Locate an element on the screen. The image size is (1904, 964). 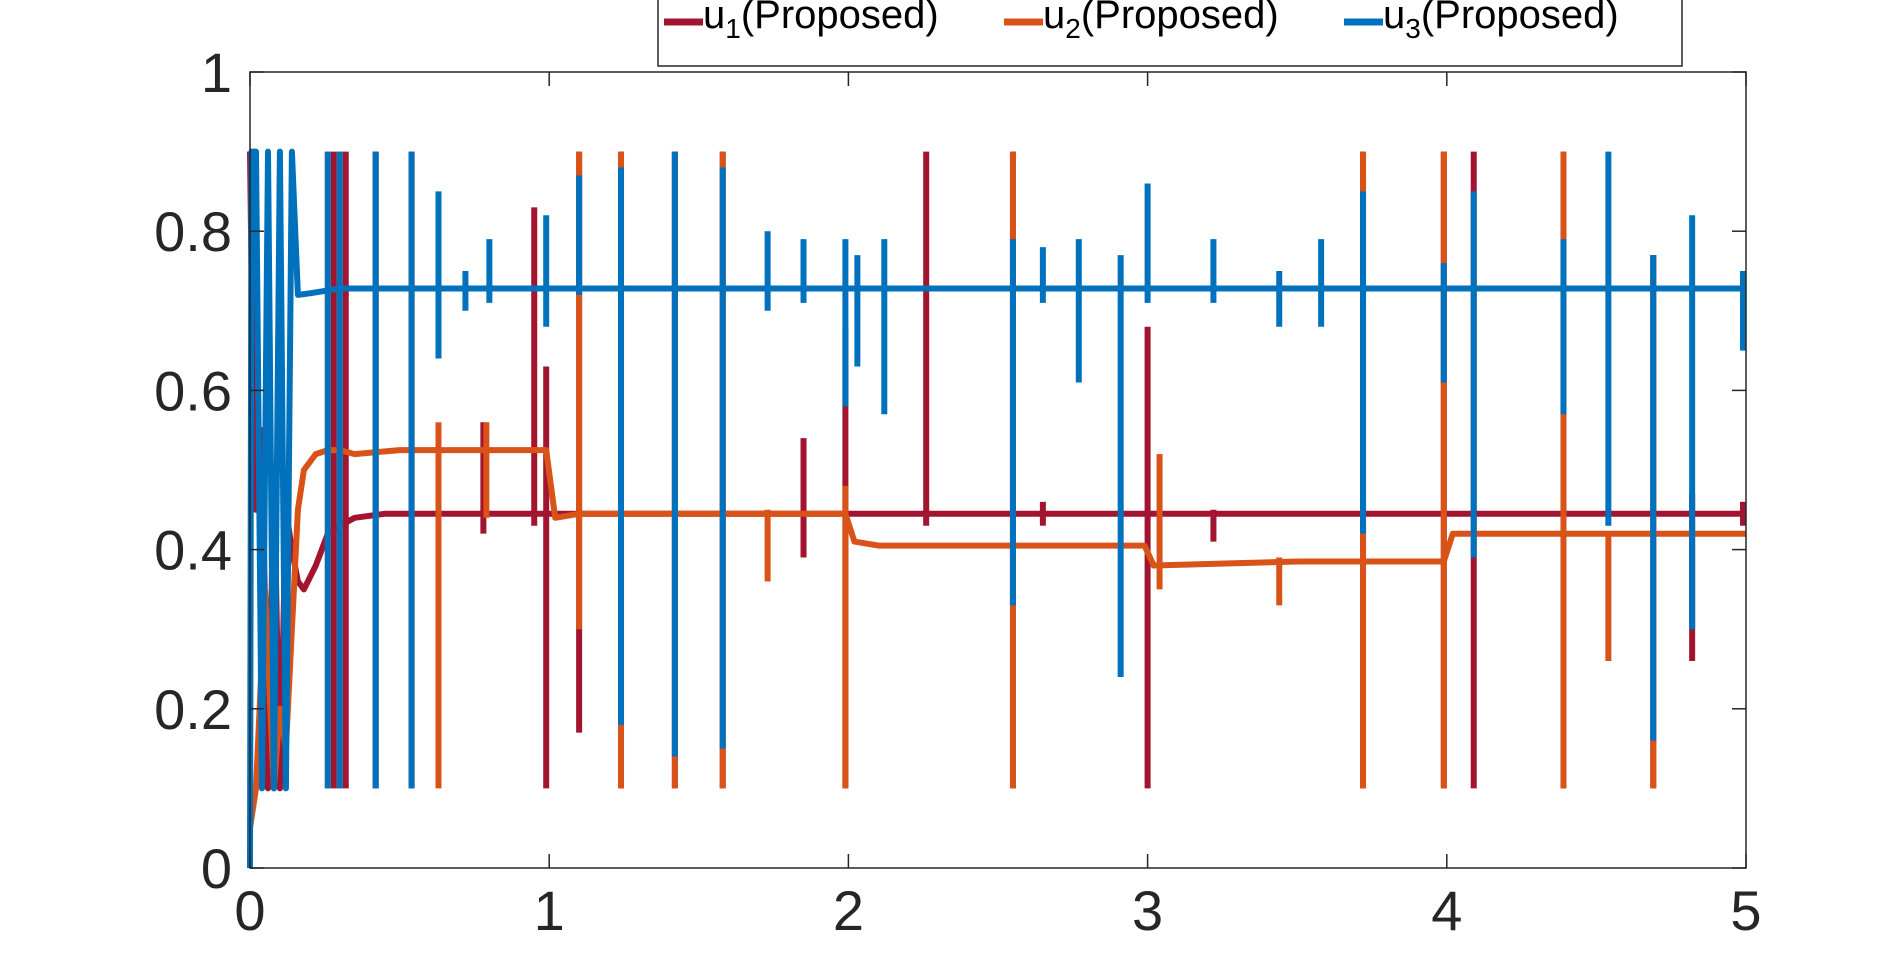
legend-label-u2-main: u is located at coordinates (1054, 18).